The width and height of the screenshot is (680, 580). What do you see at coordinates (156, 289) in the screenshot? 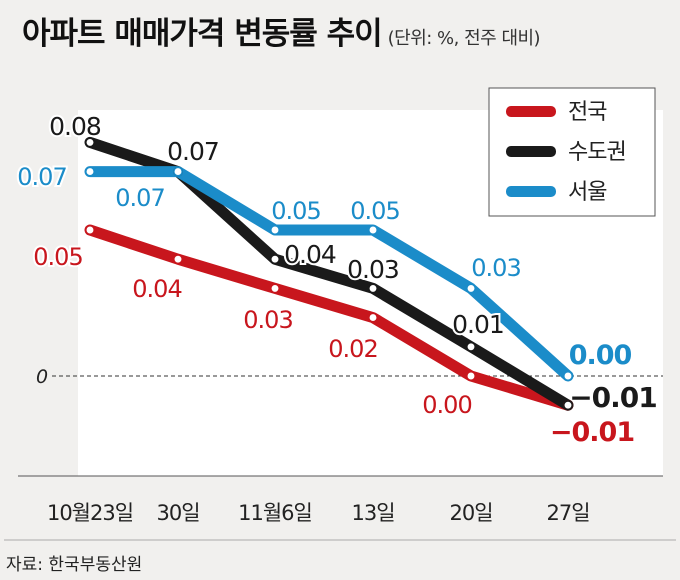
I see `data-label-전국: 0.04` at bounding box center [156, 289].